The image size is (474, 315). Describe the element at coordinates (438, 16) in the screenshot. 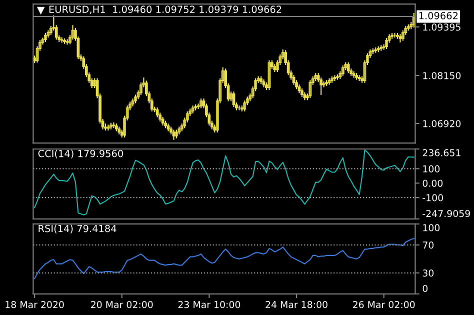

I see `ref-line-label: 1.09662` at that location.